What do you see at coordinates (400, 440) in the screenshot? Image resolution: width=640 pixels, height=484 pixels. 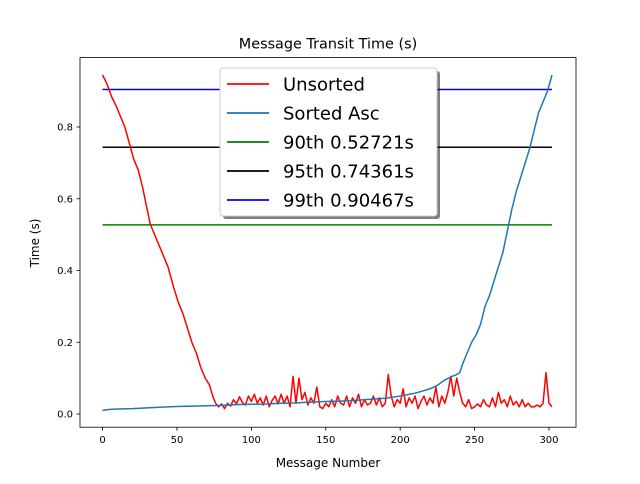 I see `x-tick-label-4: 200` at bounding box center [400, 440].